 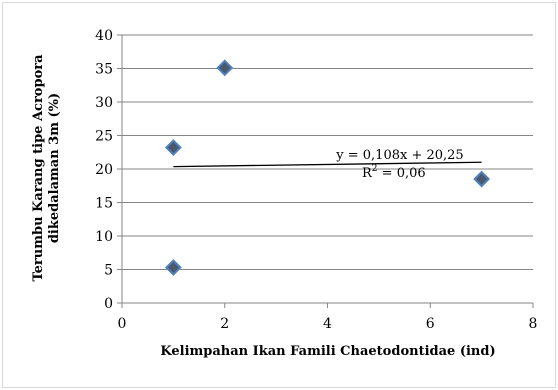 What do you see at coordinates (104, 237) in the screenshot?
I see `y-tick-label-10: 10` at bounding box center [104, 237].